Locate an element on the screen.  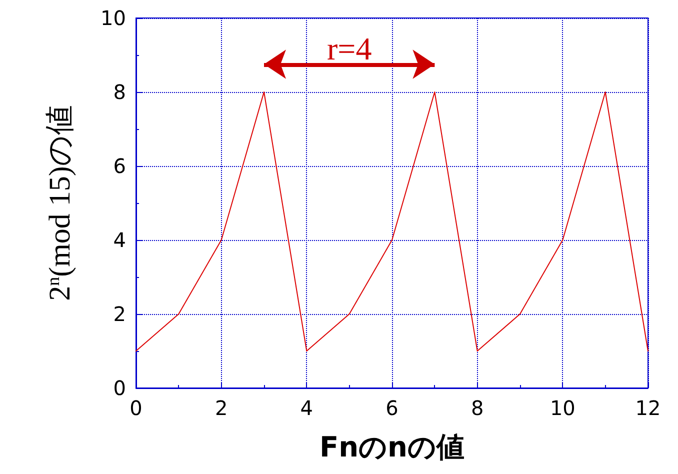
y-tick-label: 4 is located at coordinates (119, 240).